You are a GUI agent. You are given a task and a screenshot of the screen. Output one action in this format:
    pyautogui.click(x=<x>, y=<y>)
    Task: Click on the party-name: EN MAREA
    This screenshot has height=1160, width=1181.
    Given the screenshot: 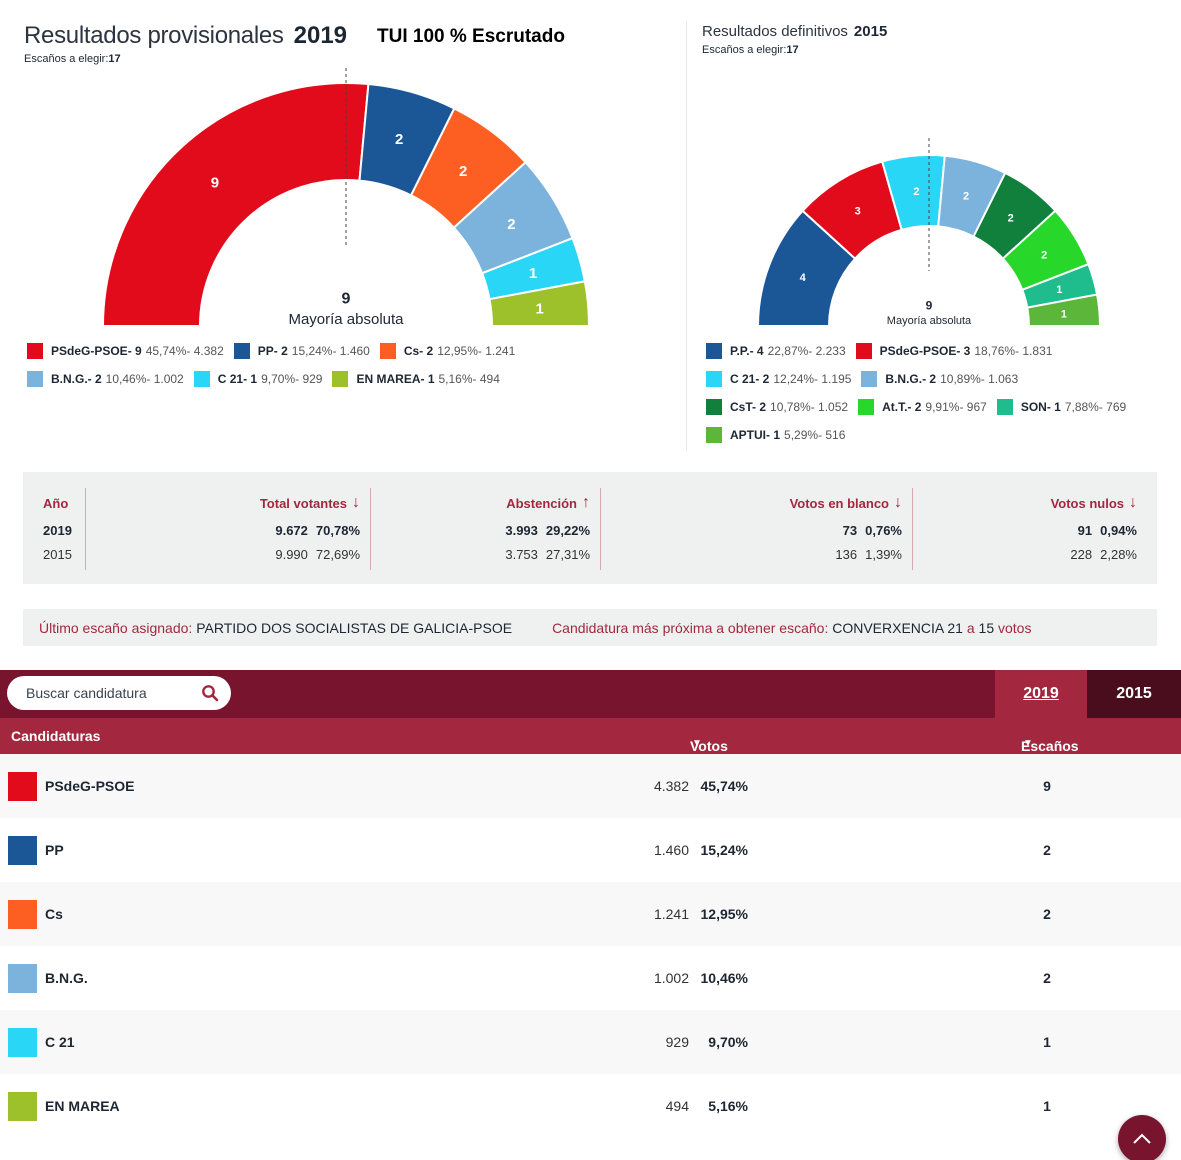 What is the action you would take?
    pyautogui.click(x=82, y=1106)
    